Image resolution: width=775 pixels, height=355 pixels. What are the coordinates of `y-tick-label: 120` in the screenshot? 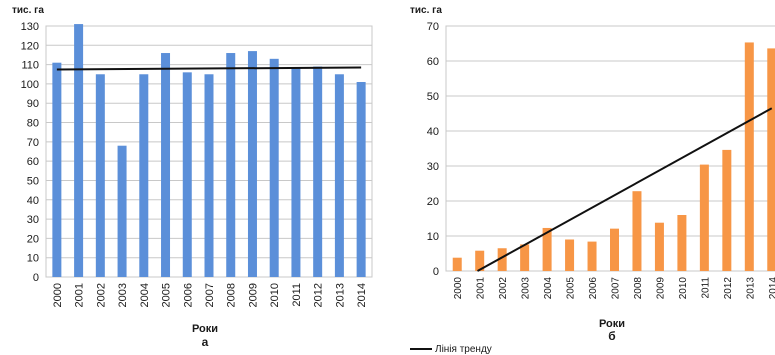 It's located at (30, 46).